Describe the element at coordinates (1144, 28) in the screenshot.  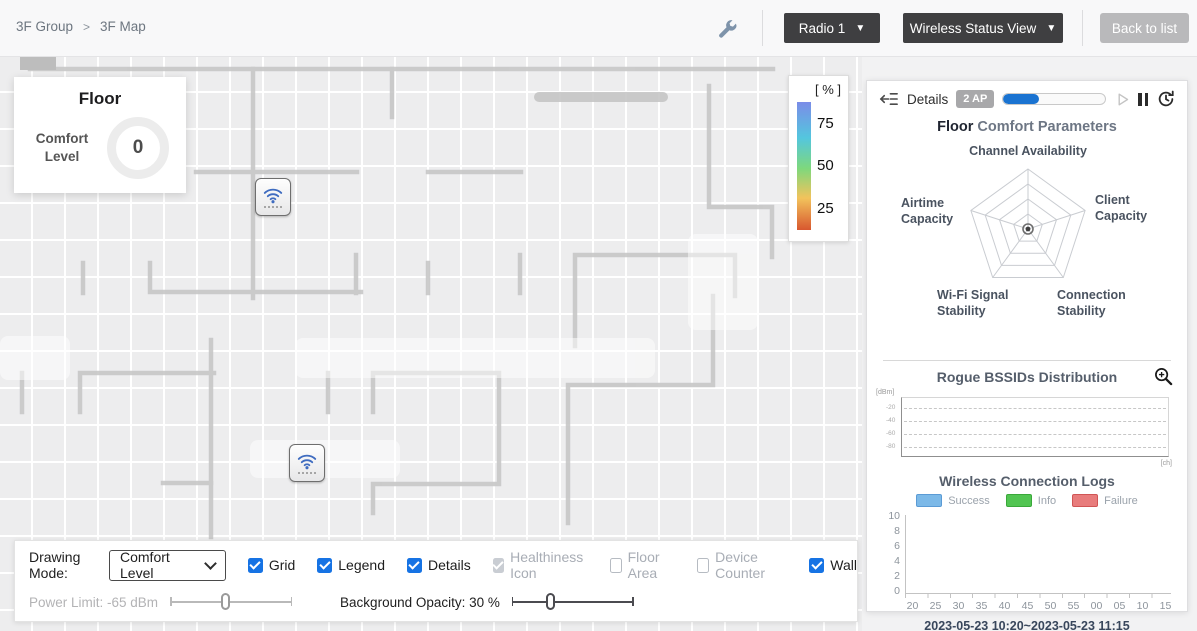
I see `back-to-list-button: Back to list` at that location.